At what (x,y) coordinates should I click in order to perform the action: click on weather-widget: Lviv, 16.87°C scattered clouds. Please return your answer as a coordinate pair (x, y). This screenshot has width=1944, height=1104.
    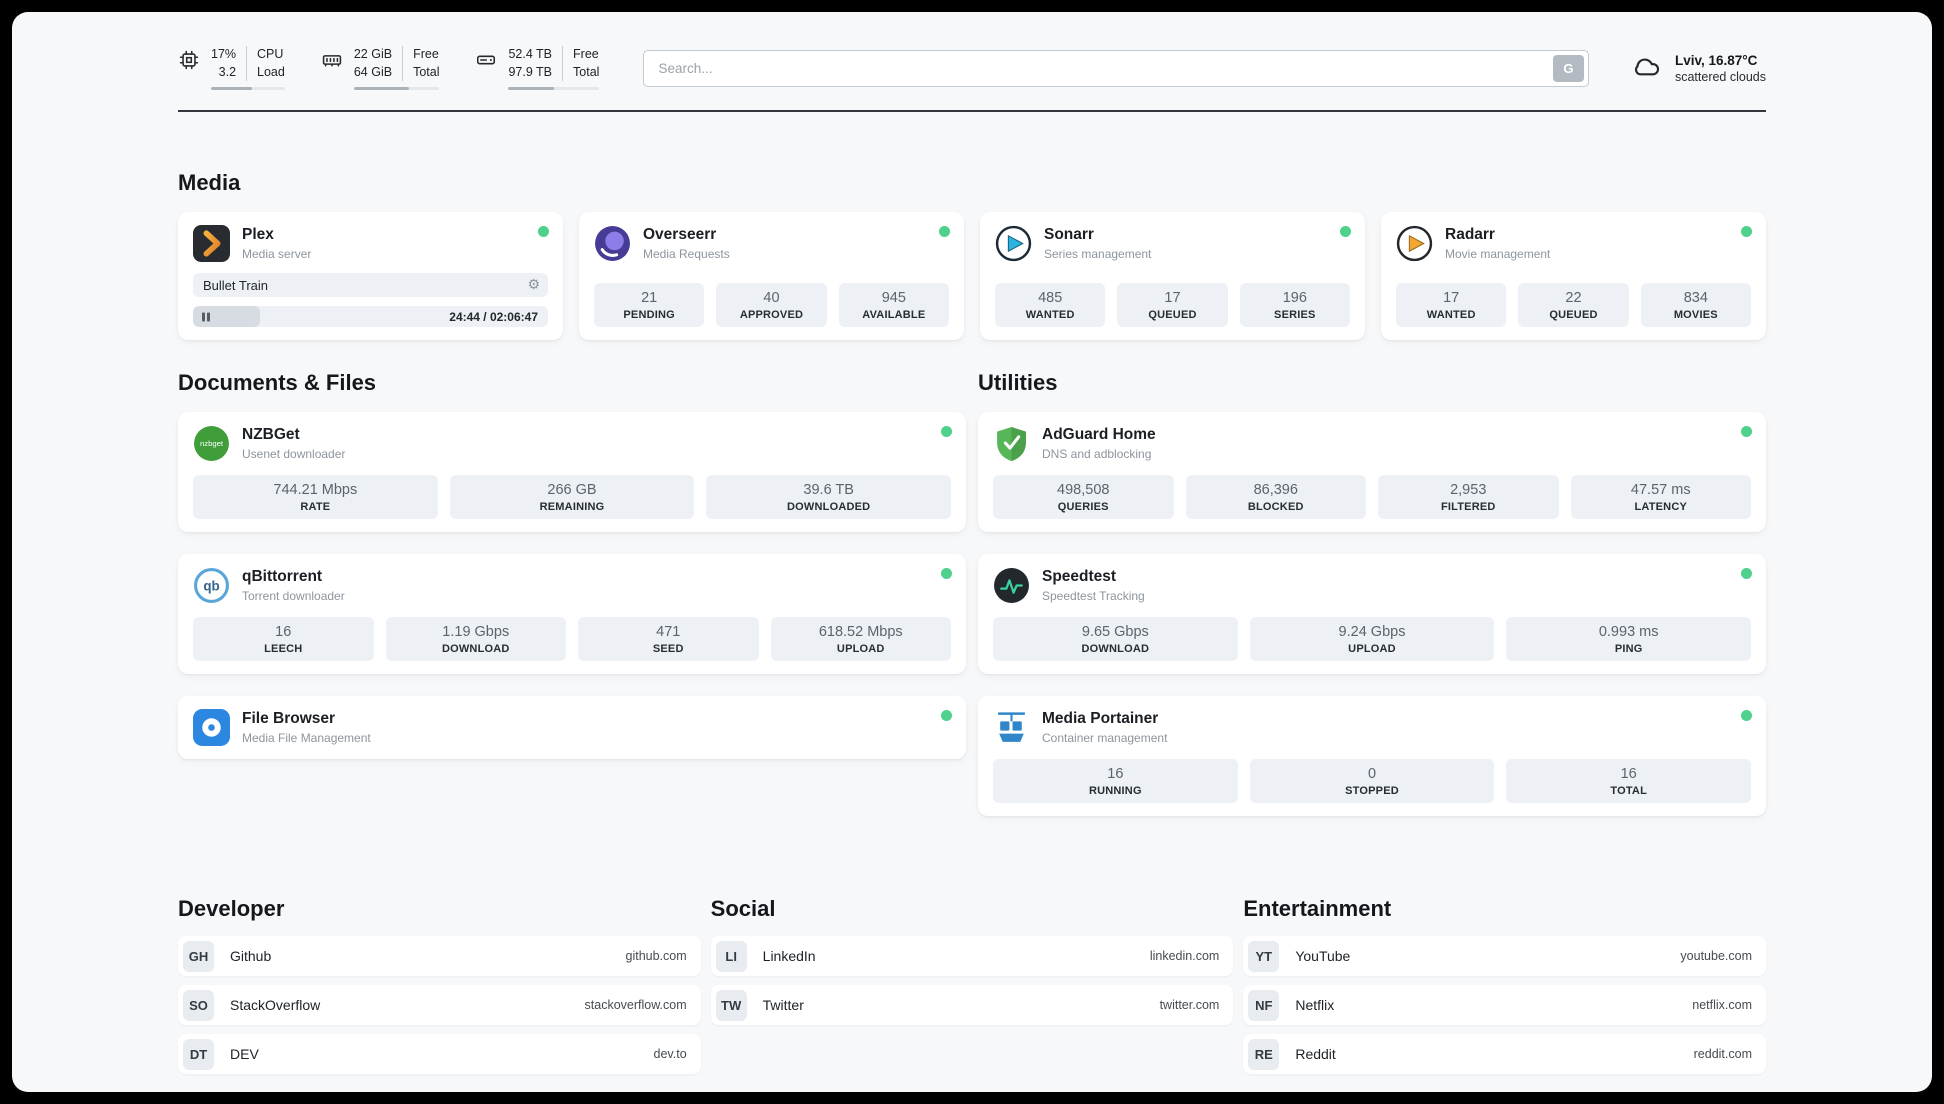
    Looking at the image, I should click on (1698, 68).